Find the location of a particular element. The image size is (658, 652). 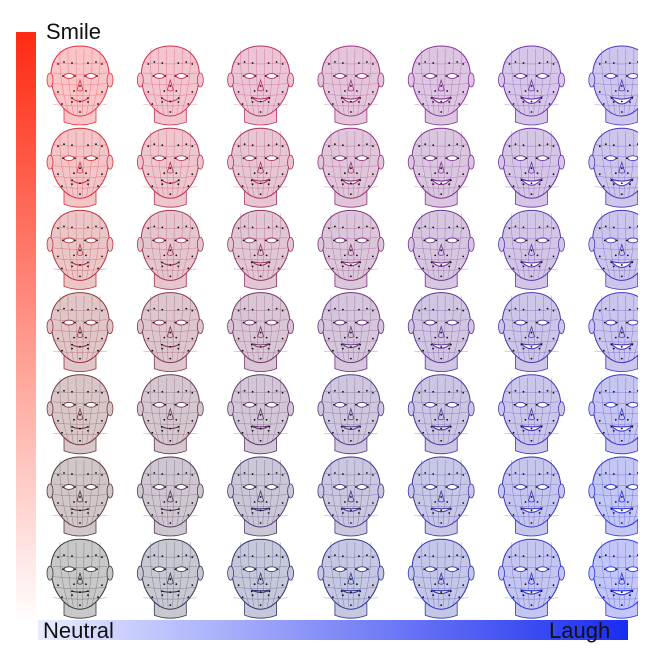

face-r6-c4 is located at coordinates (351, 496).